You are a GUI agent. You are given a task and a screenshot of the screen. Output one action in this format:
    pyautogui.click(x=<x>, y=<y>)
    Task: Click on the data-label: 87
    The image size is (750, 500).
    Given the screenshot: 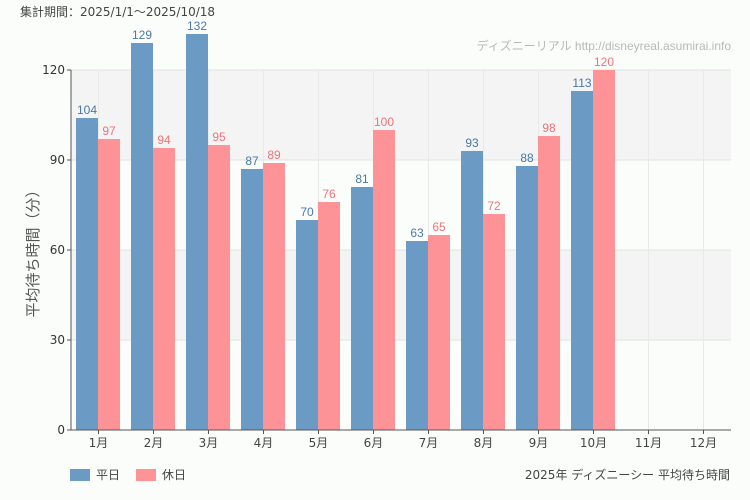 What is the action you would take?
    pyautogui.click(x=252, y=161)
    